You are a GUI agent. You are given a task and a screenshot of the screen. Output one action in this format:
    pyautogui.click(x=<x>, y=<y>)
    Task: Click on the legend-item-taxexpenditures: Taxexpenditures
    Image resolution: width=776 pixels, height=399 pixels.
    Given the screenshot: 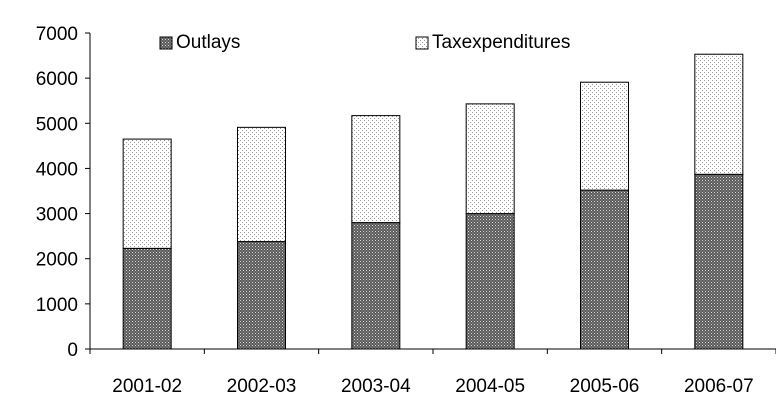 What is the action you would take?
    pyautogui.click(x=492, y=42)
    